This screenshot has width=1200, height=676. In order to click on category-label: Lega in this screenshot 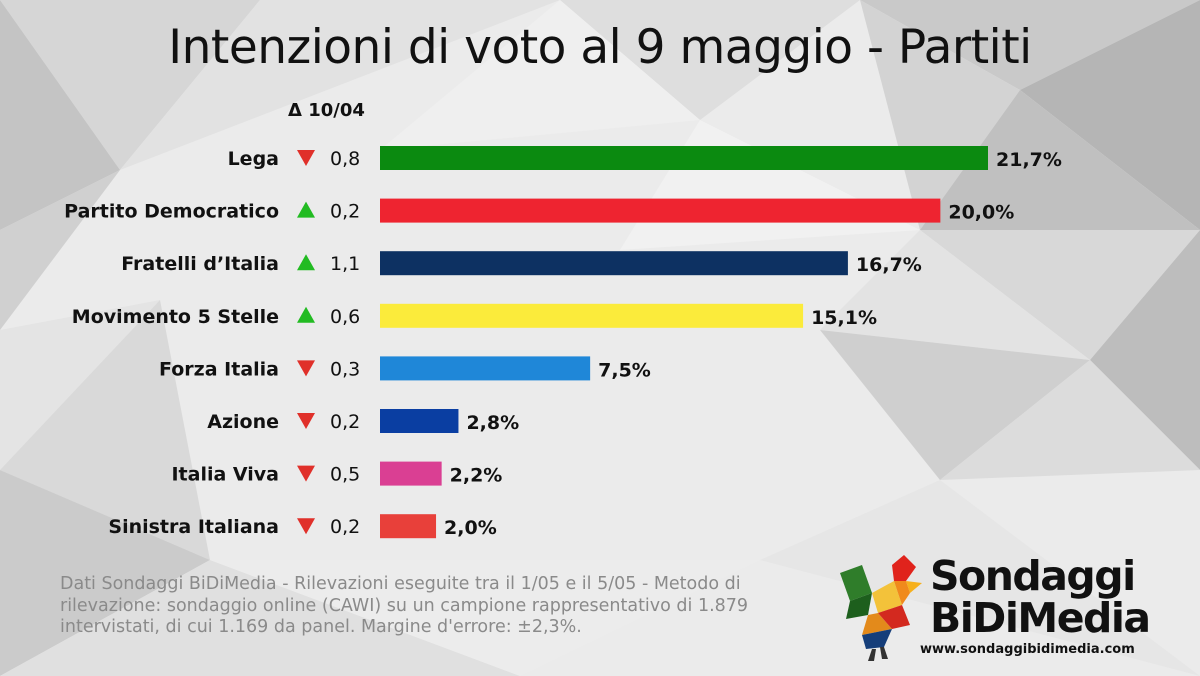, I will do `click(253, 159)`.